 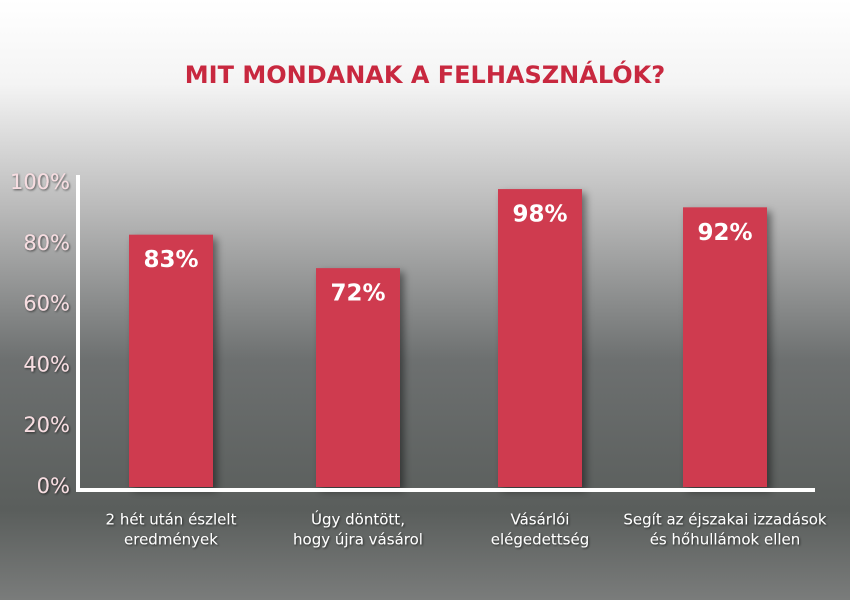 What do you see at coordinates (725, 520) in the screenshot?
I see `x-tick-label: Segít az éjszakai izzadások` at bounding box center [725, 520].